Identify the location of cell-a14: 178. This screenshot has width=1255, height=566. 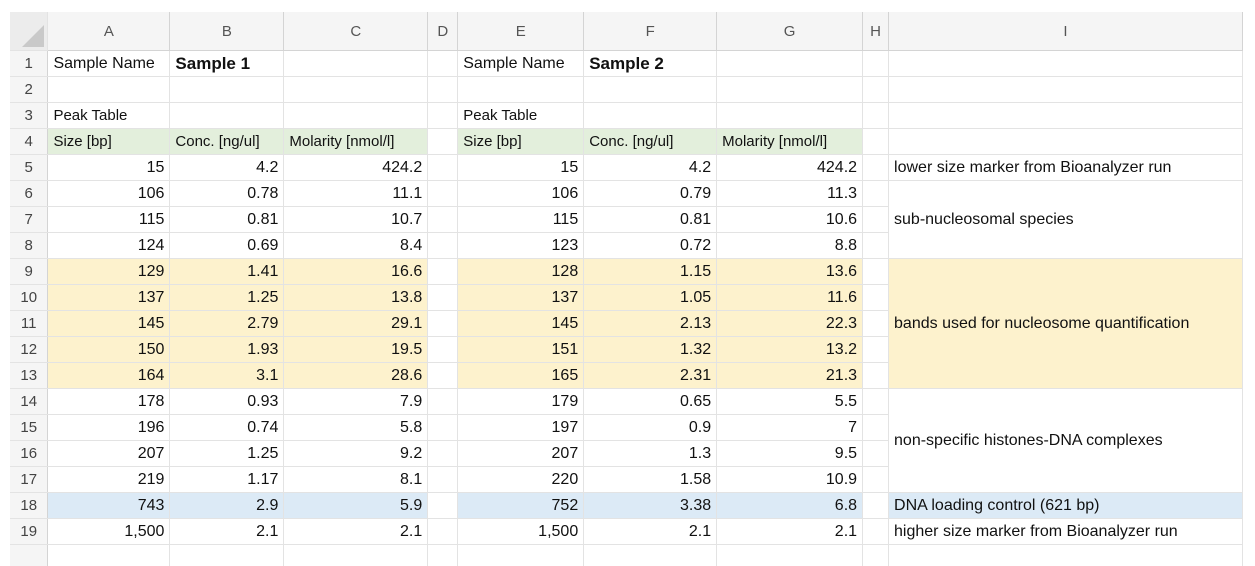
(109, 401).